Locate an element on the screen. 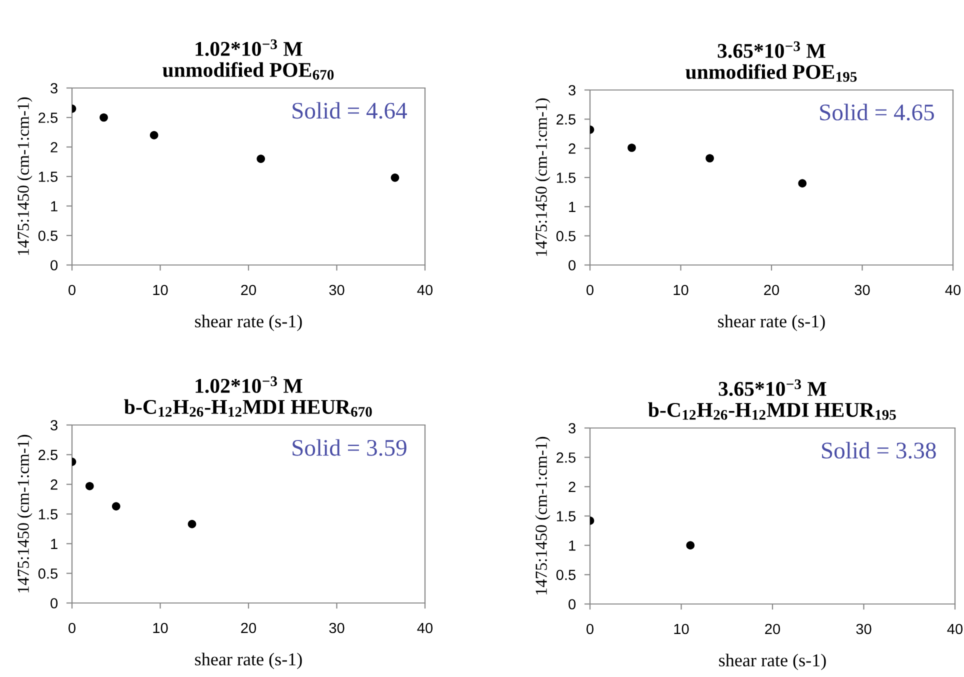  chart-title: 3.65*10$^{−3}$ M unmodified POE$_{195}$ is located at coordinates (771, 61).